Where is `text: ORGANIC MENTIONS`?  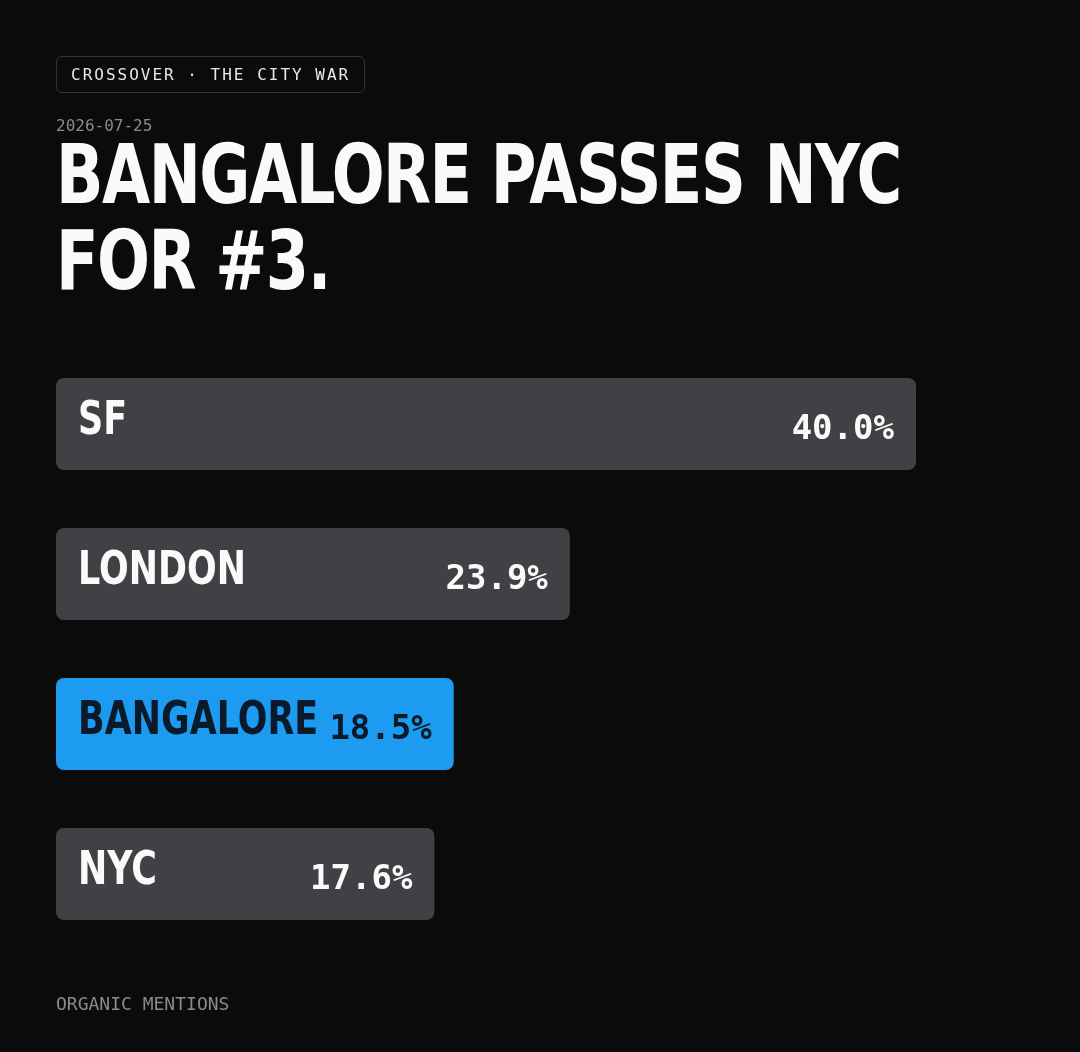
text: ORGANIC MENTIONS is located at coordinates (143, 1003).